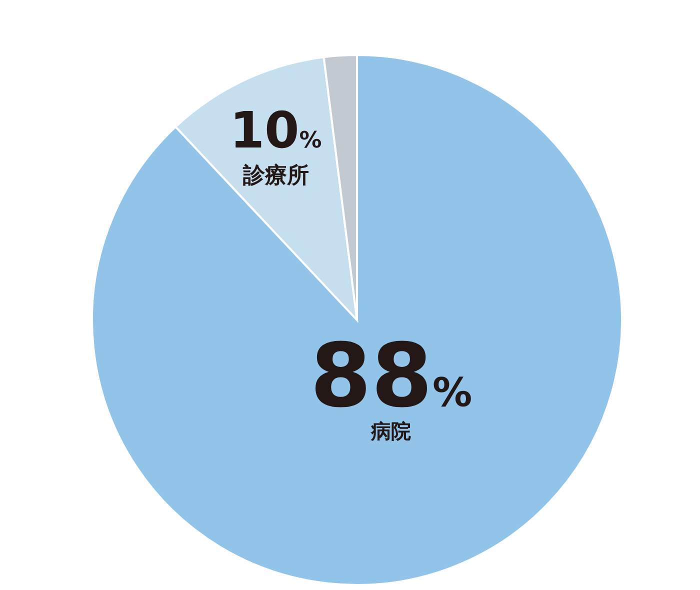  I want to click on slice-label: 診療所, so click(275, 175).